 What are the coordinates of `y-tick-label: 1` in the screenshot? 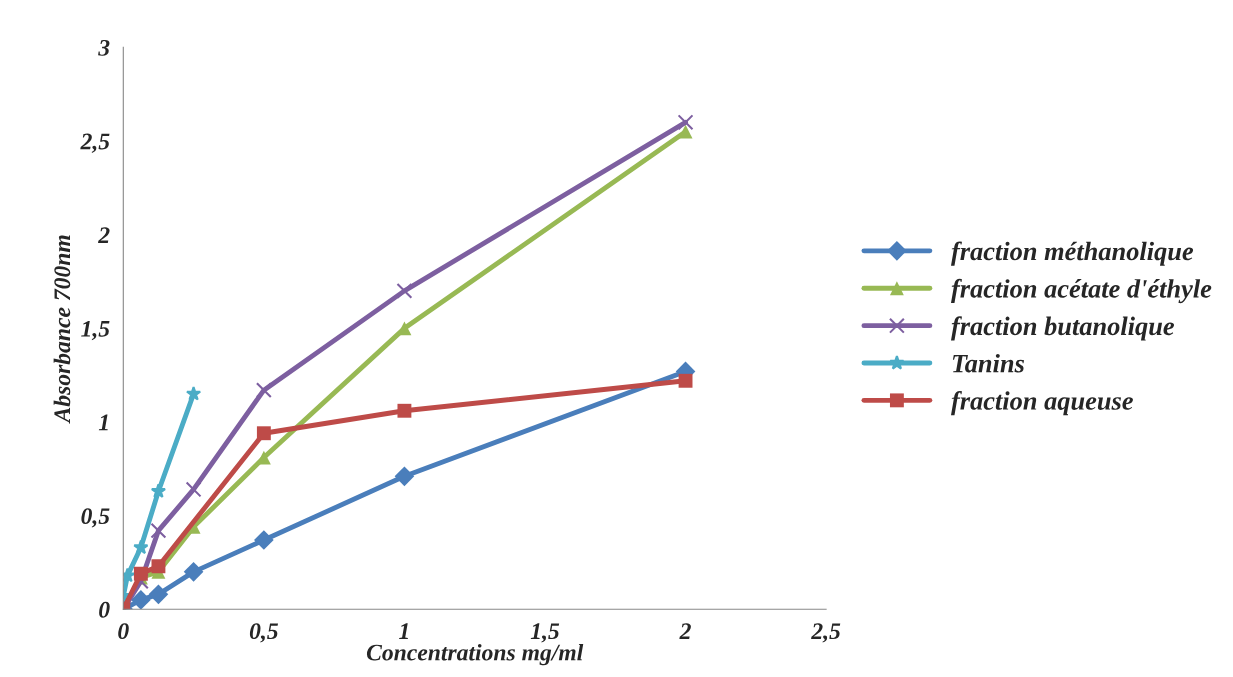 It's located at (103, 422).